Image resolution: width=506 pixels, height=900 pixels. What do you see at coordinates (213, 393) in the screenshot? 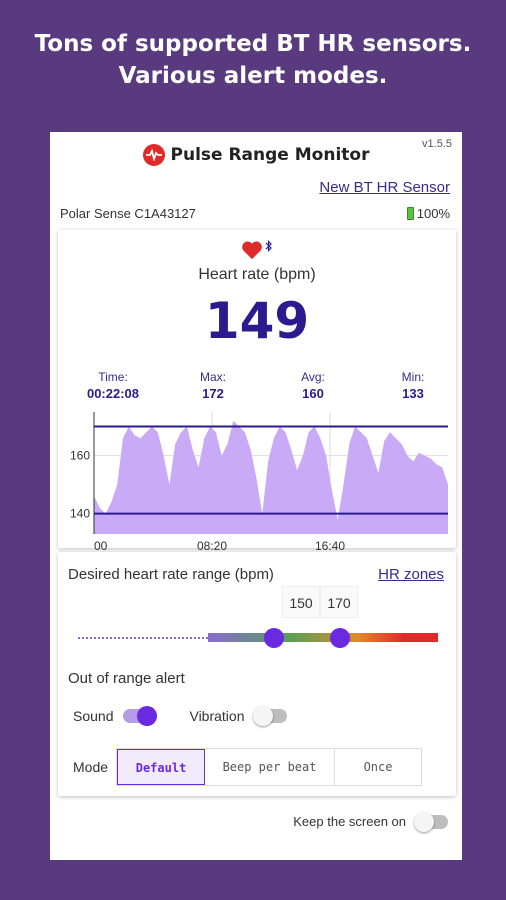
I see `stat-max-value: 172` at bounding box center [213, 393].